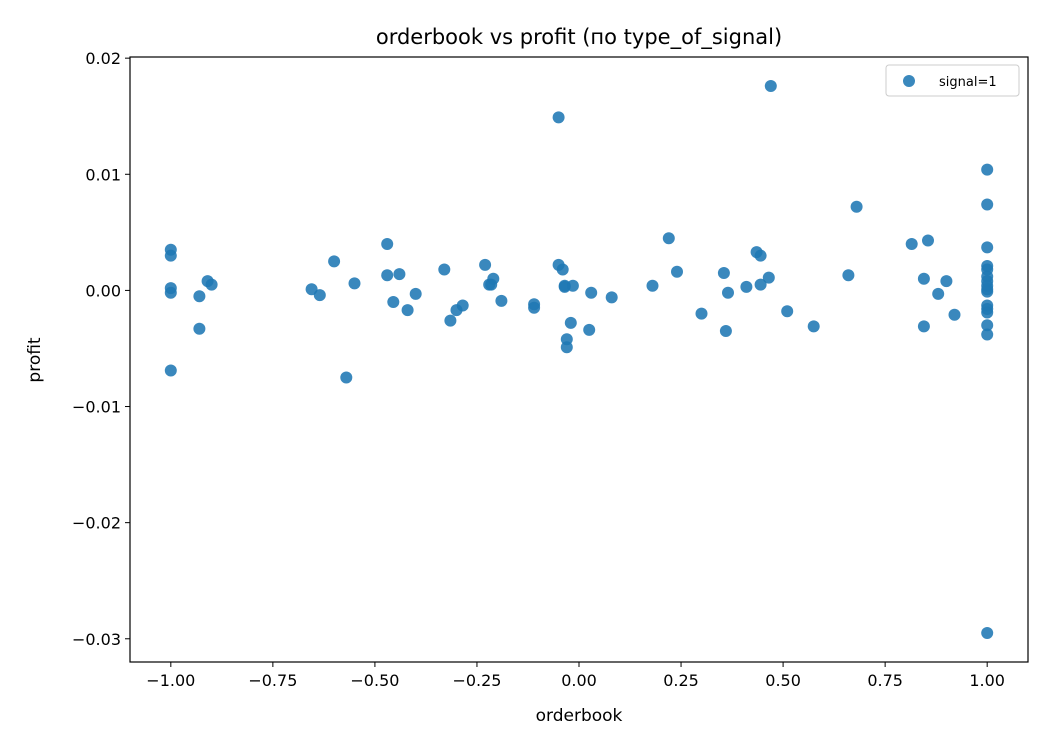 The height and width of the screenshot is (750, 1050). I want to click on y-tick-label: 0.02, so click(103, 58).